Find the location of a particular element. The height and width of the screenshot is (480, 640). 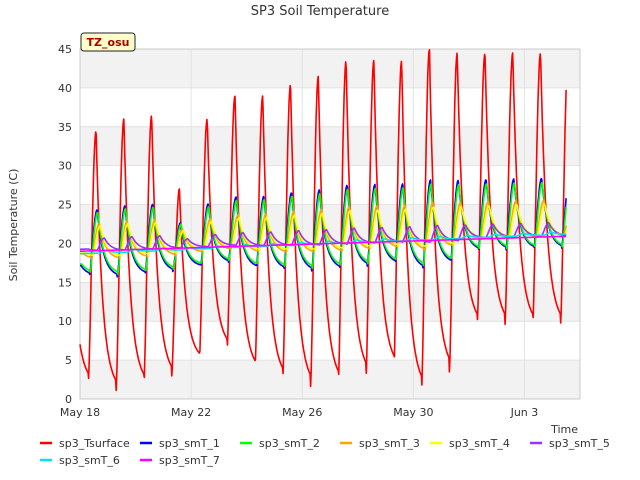

y-tick-label: 20 is located at coordinates (65, 243).